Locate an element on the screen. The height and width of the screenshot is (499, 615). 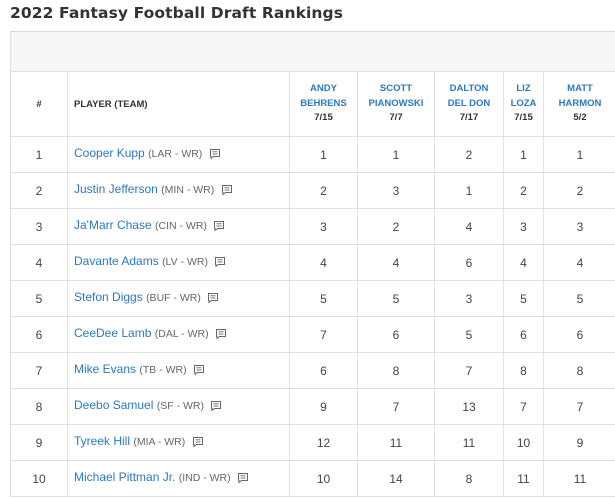
player-name-link: Davante Adams is located at coordinates (116, 261).